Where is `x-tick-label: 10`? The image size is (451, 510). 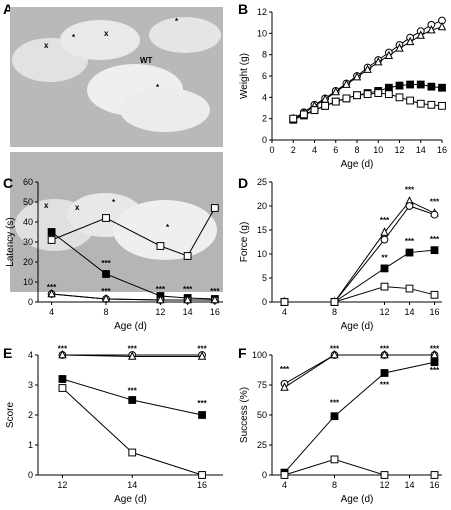
x-tick-label: 10 is located at coordinates (378, 150).